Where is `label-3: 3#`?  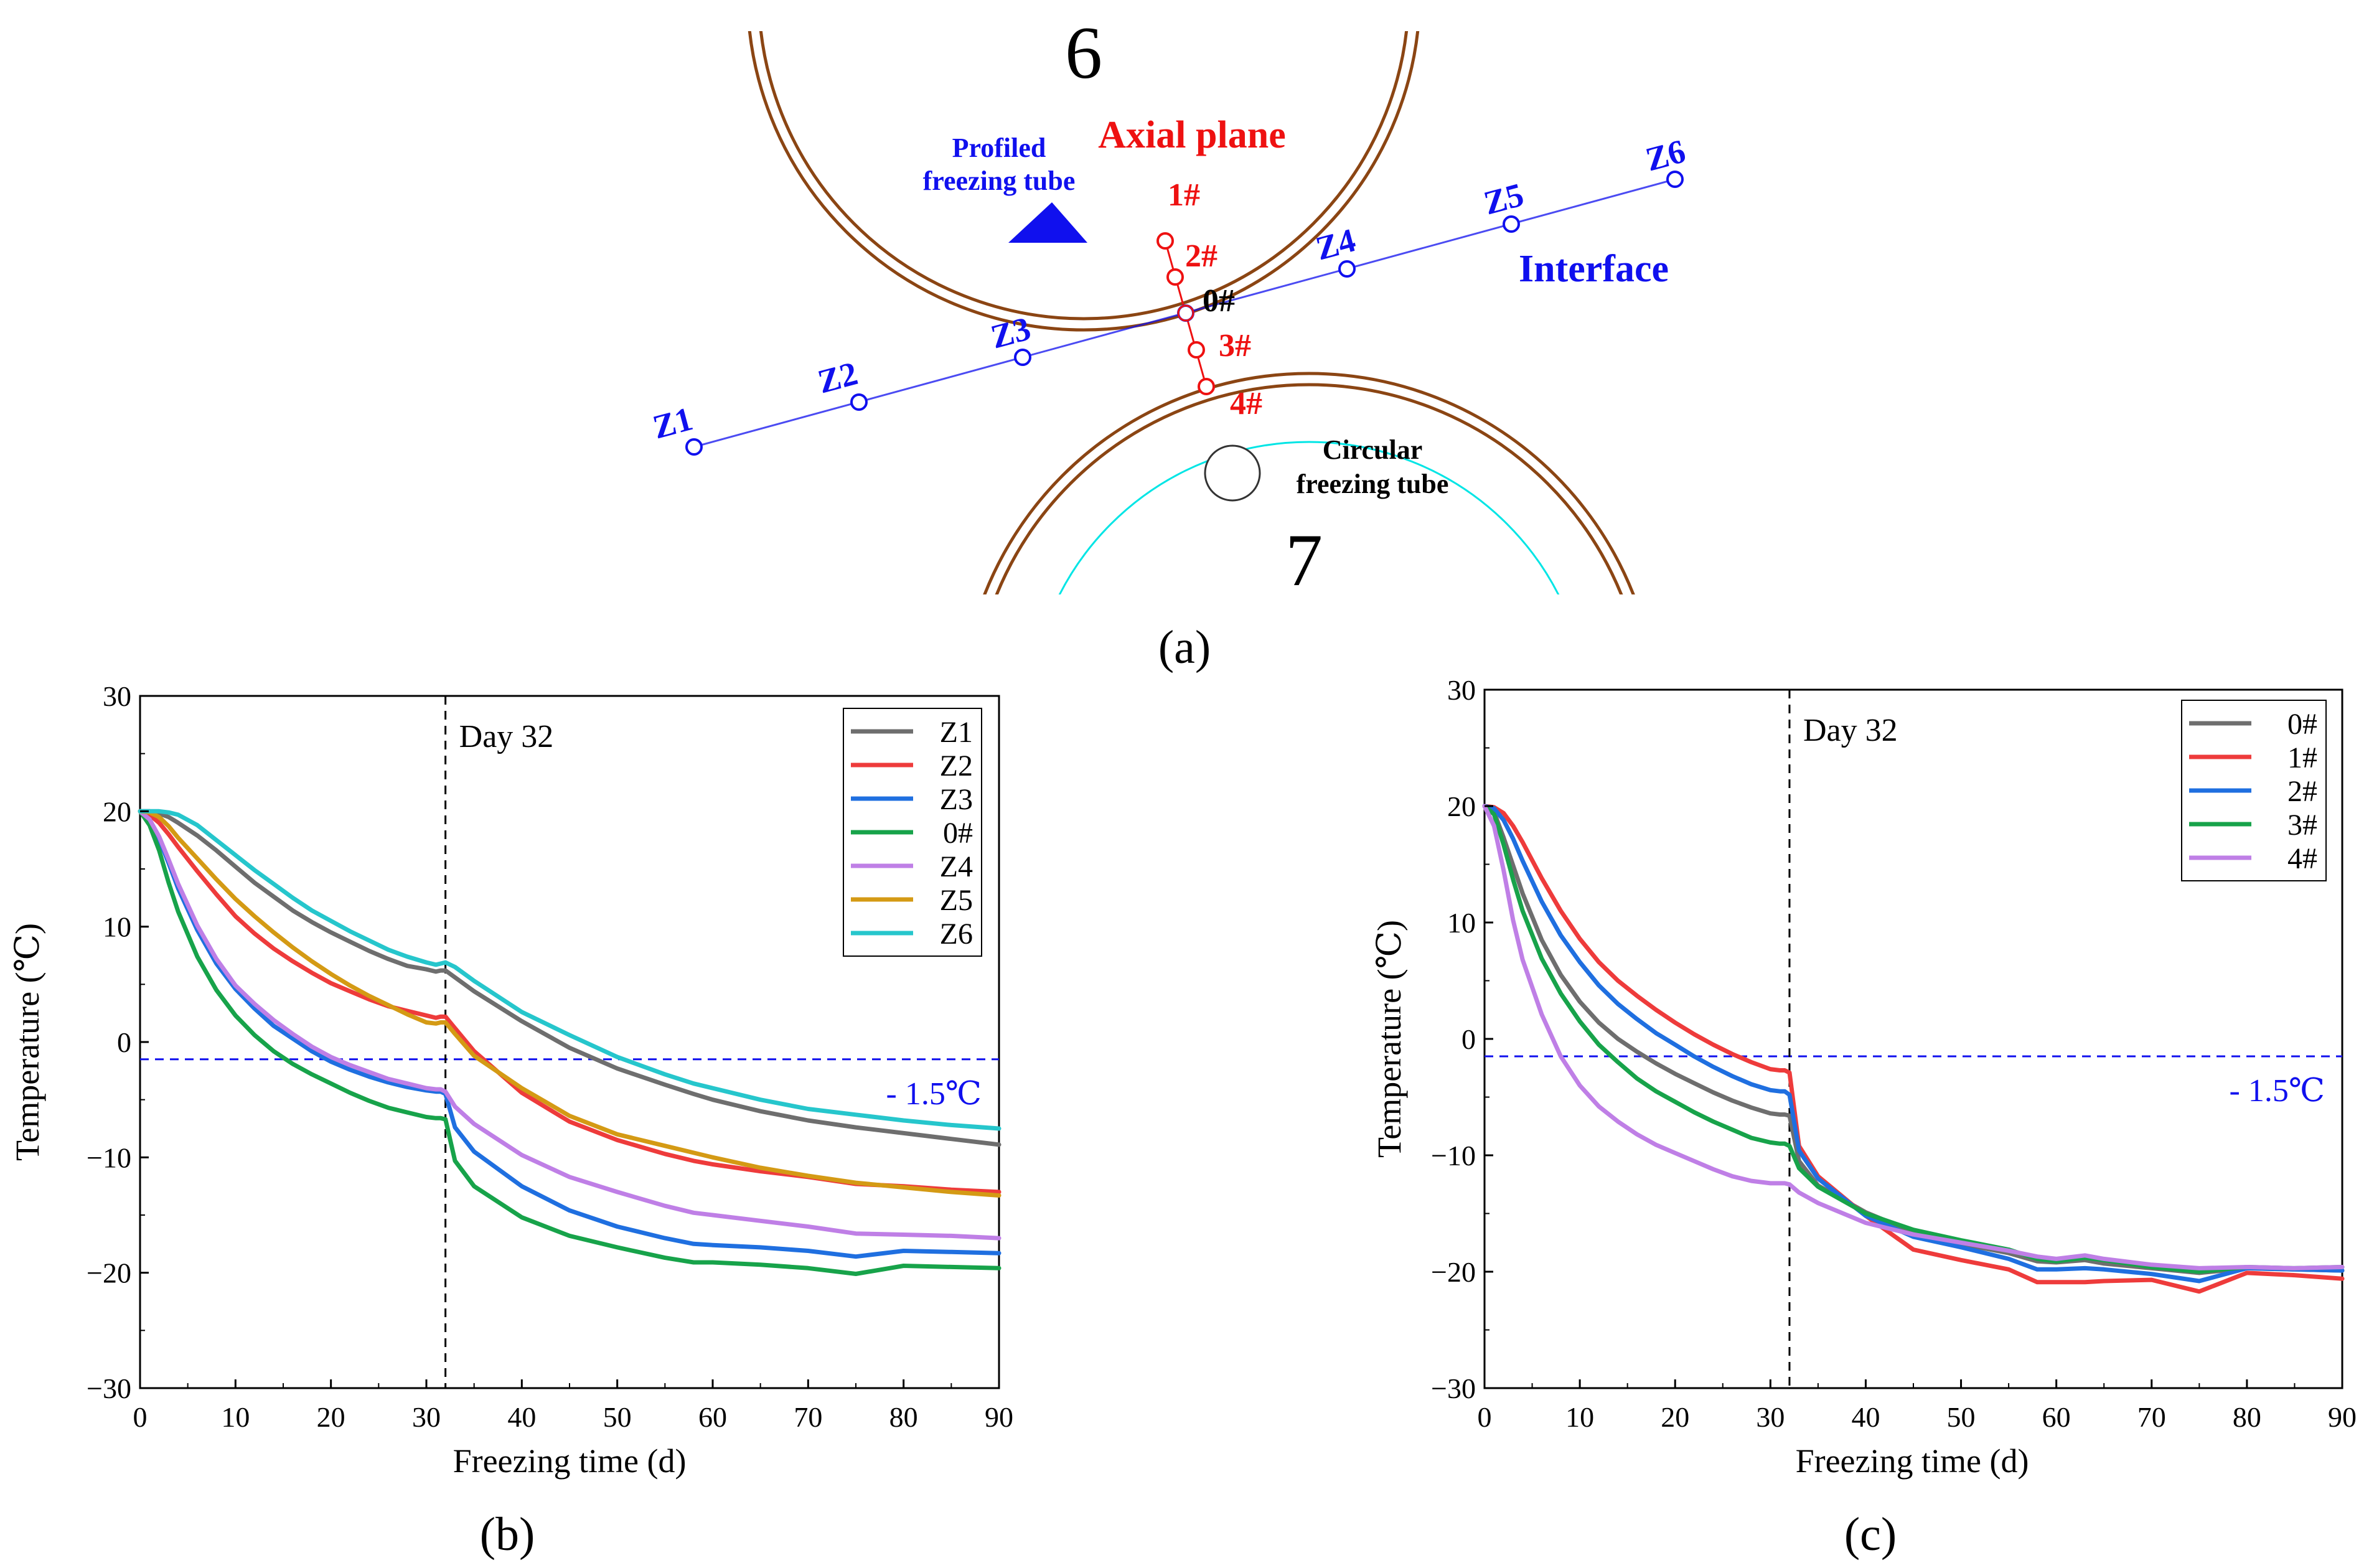
label-3: 3# is located at coordinates (1235, 346).